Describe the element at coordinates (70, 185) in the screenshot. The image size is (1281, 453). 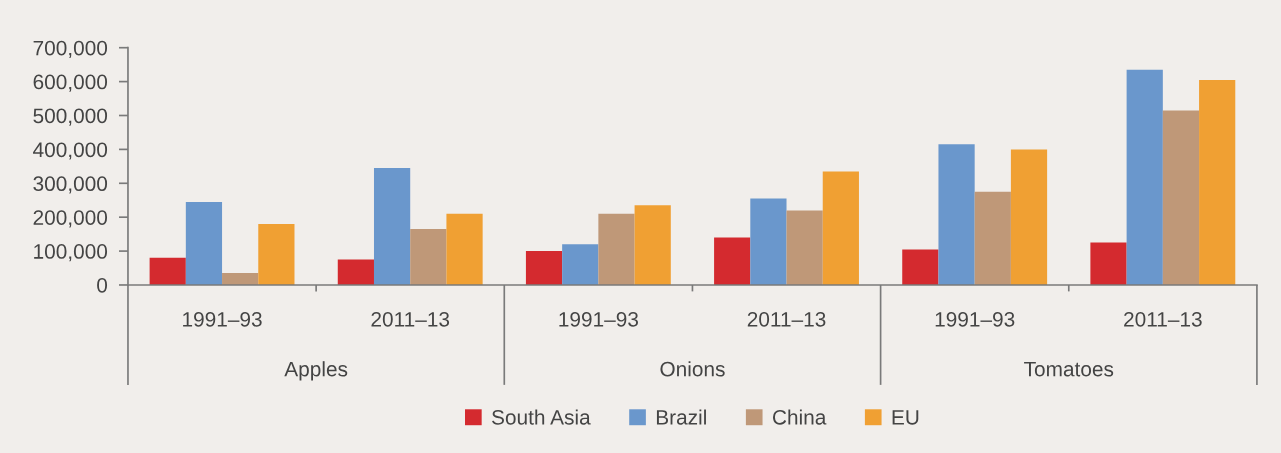
I see `y-tick-label: 300,000` at that location.